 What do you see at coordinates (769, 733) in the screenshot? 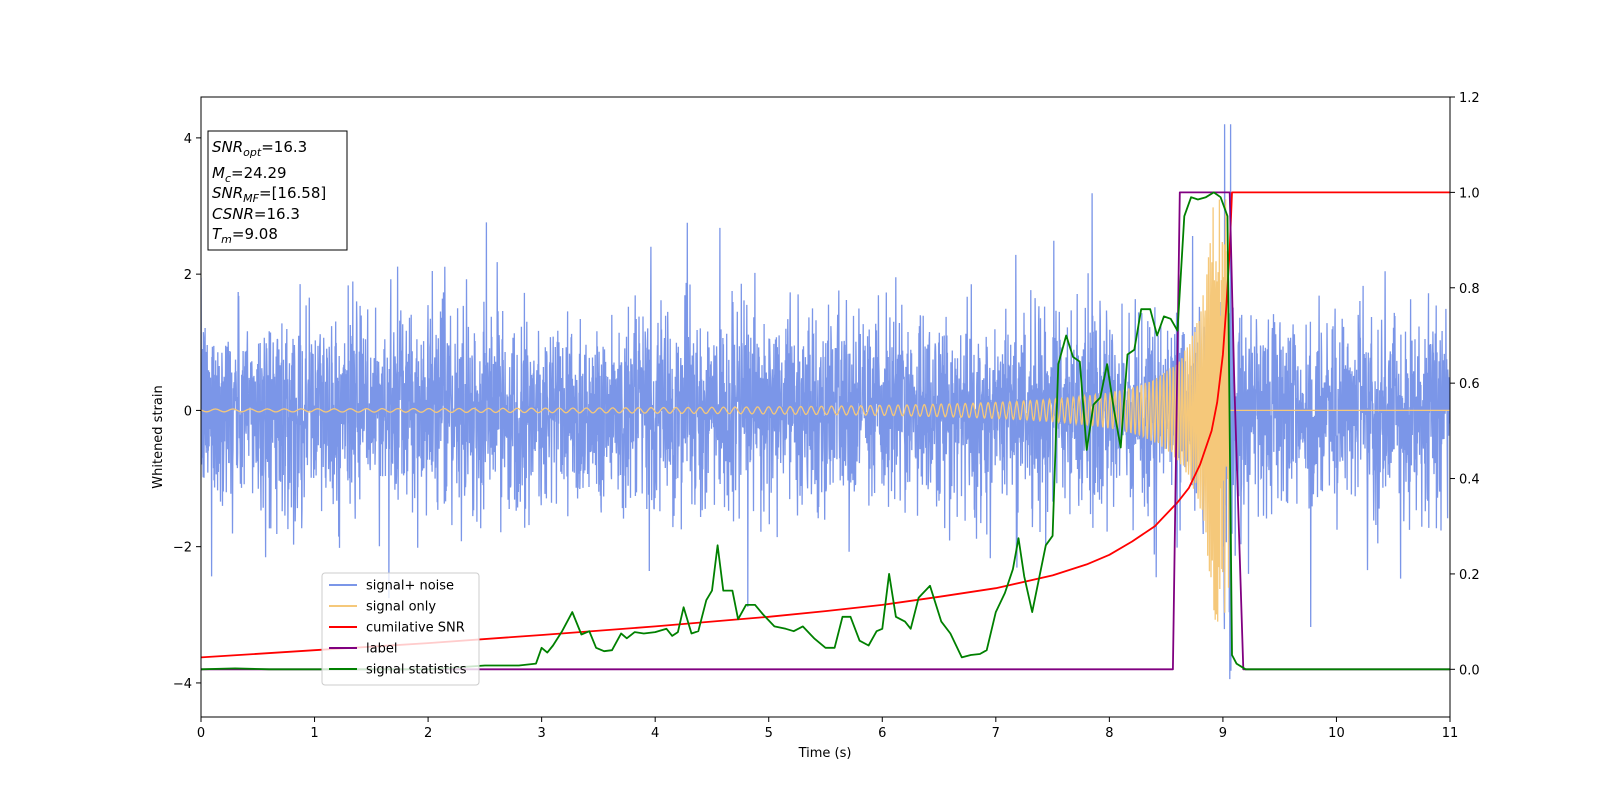
I see `x-tick-label: 5` at bounding box center [769, 733].